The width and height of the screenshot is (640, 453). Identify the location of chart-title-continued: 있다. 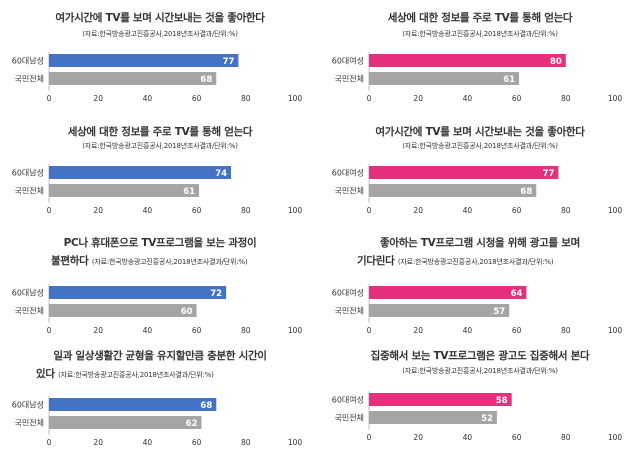
(45, 374).